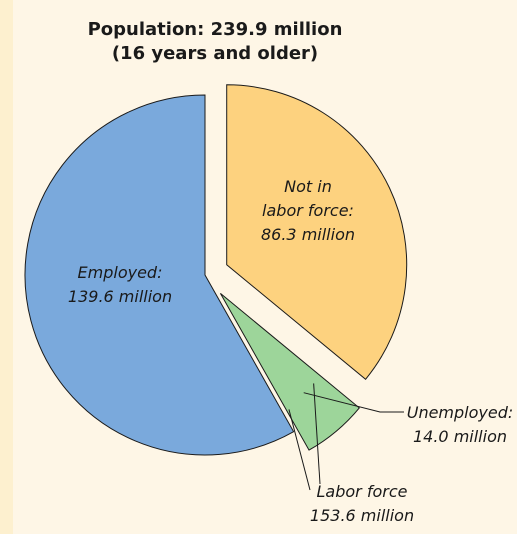 This screenshot has width=517, height=534. What do you see at coordinates (353, 402) in the screenshot?
I see `leader-line-unemployed` at bounding box center [353, 402].